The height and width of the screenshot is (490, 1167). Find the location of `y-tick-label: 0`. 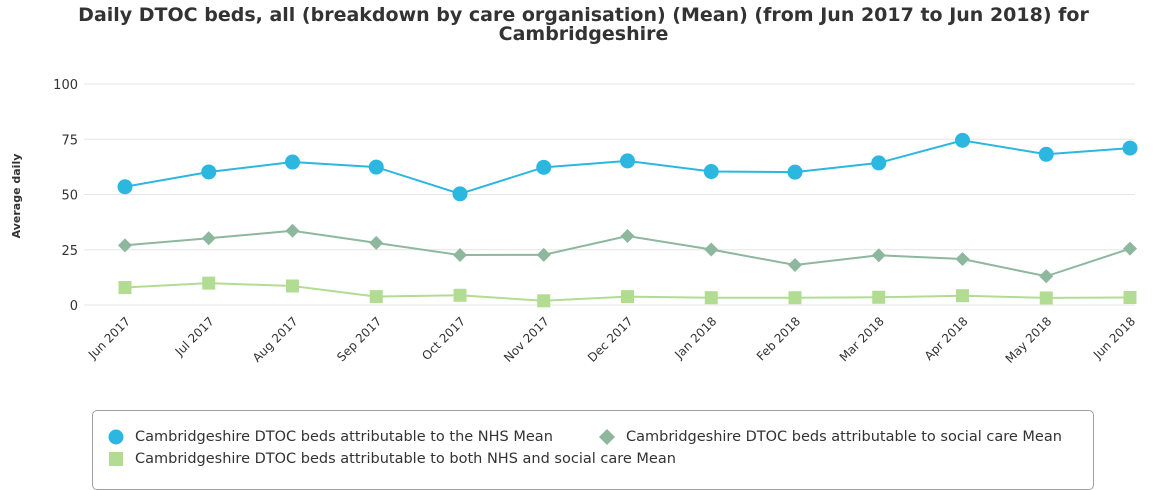

y-tick-label: 0 is located at coordinates (74, 306).